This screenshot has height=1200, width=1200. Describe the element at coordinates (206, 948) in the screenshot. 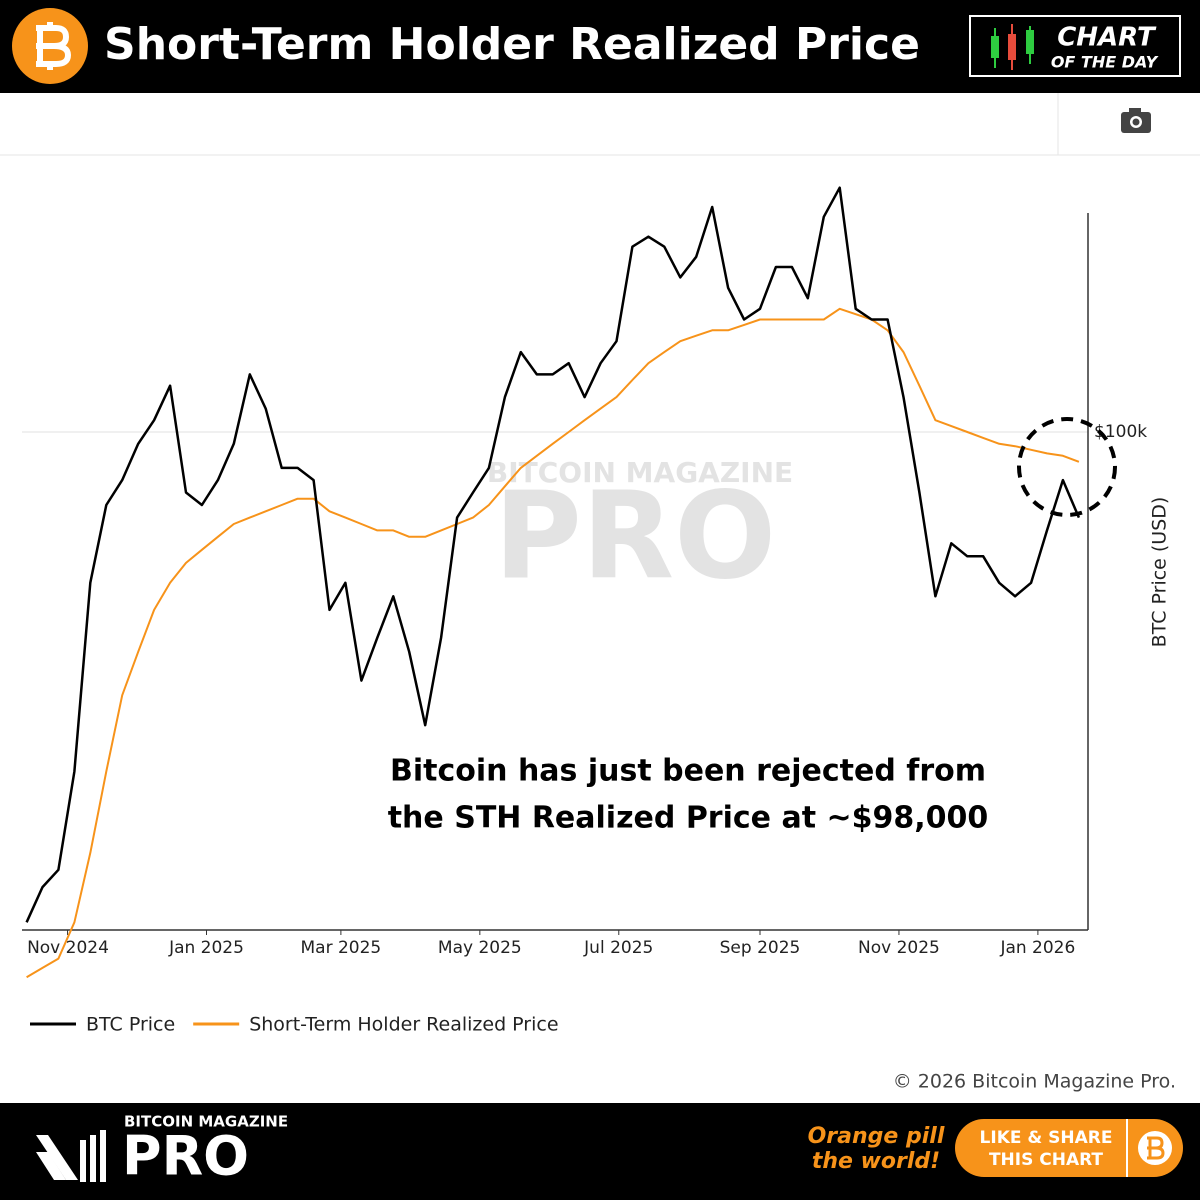

I see `x-tick-label: Jan 2025` at that location.